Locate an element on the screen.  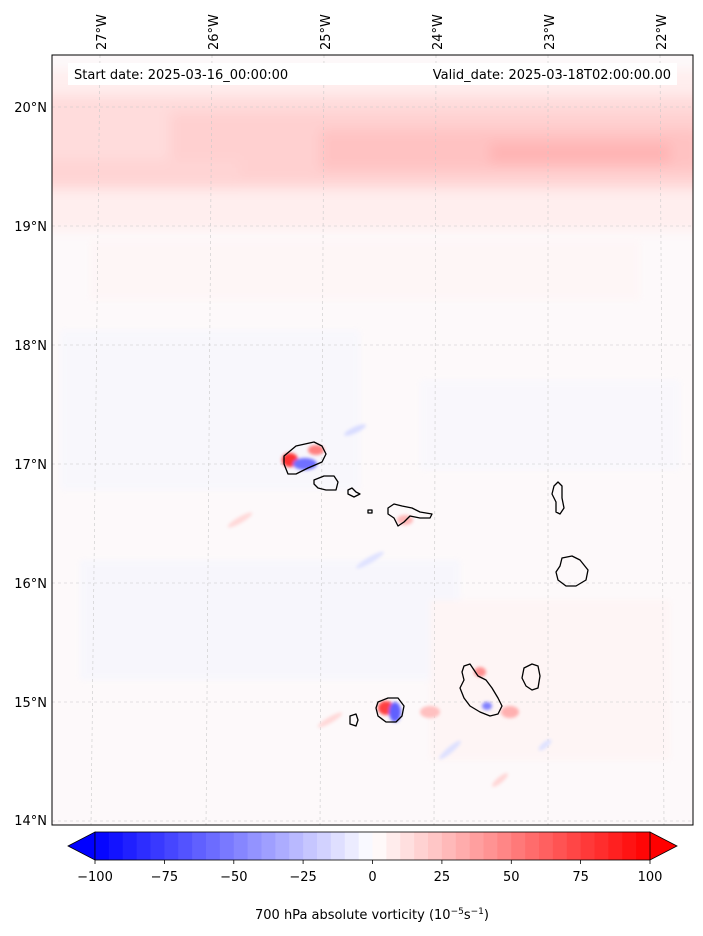
colorbar-tick-label: 0 is located at coordinates (372, 877).